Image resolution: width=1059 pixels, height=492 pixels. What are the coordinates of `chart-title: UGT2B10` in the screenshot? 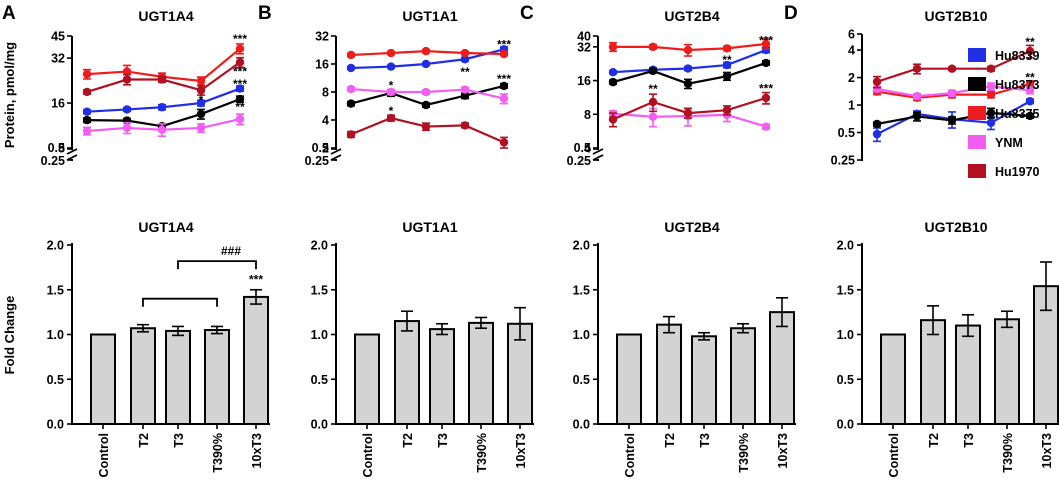 It's located at (955, 16).